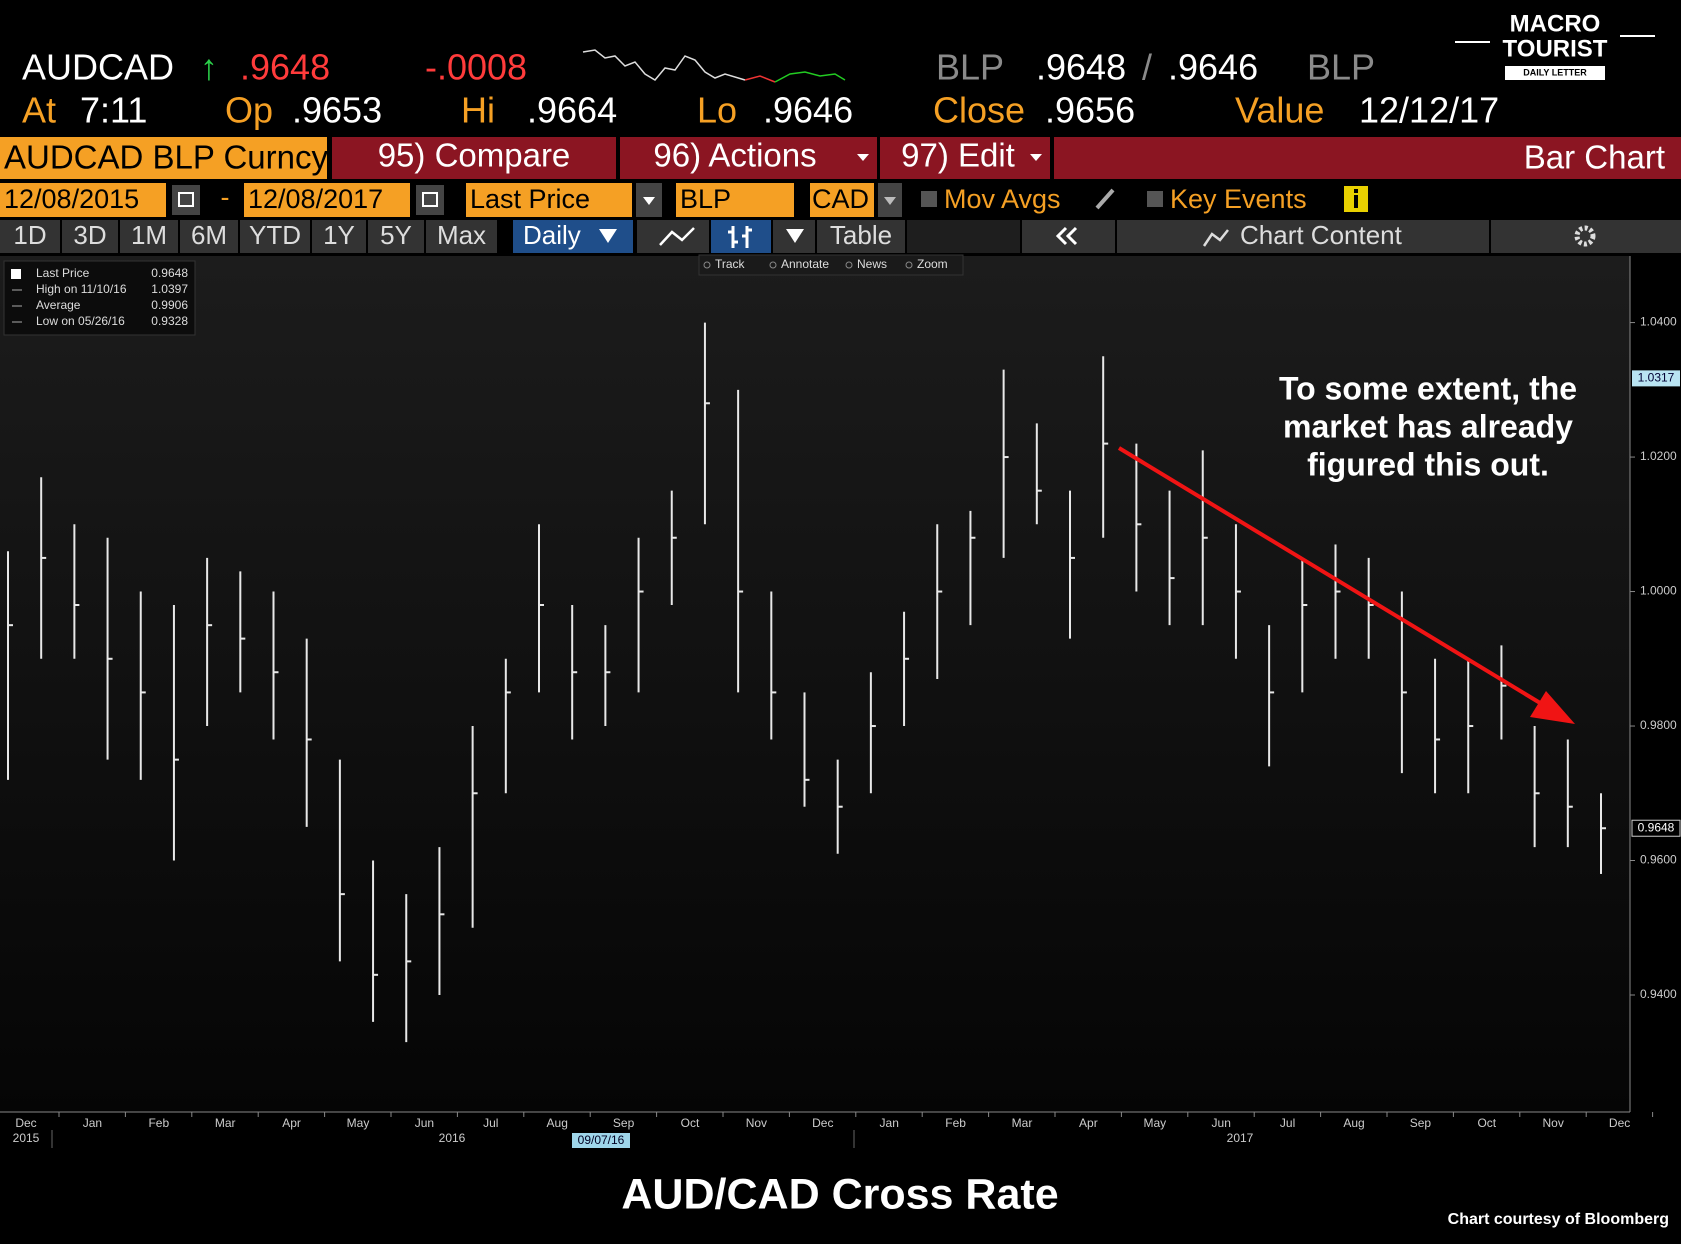 This screenshot has height=1244, width=1681. I want to click on period-tabs: 1D 3D 1M 6M YTD 1Y 5Y Max, so click(248, 236).